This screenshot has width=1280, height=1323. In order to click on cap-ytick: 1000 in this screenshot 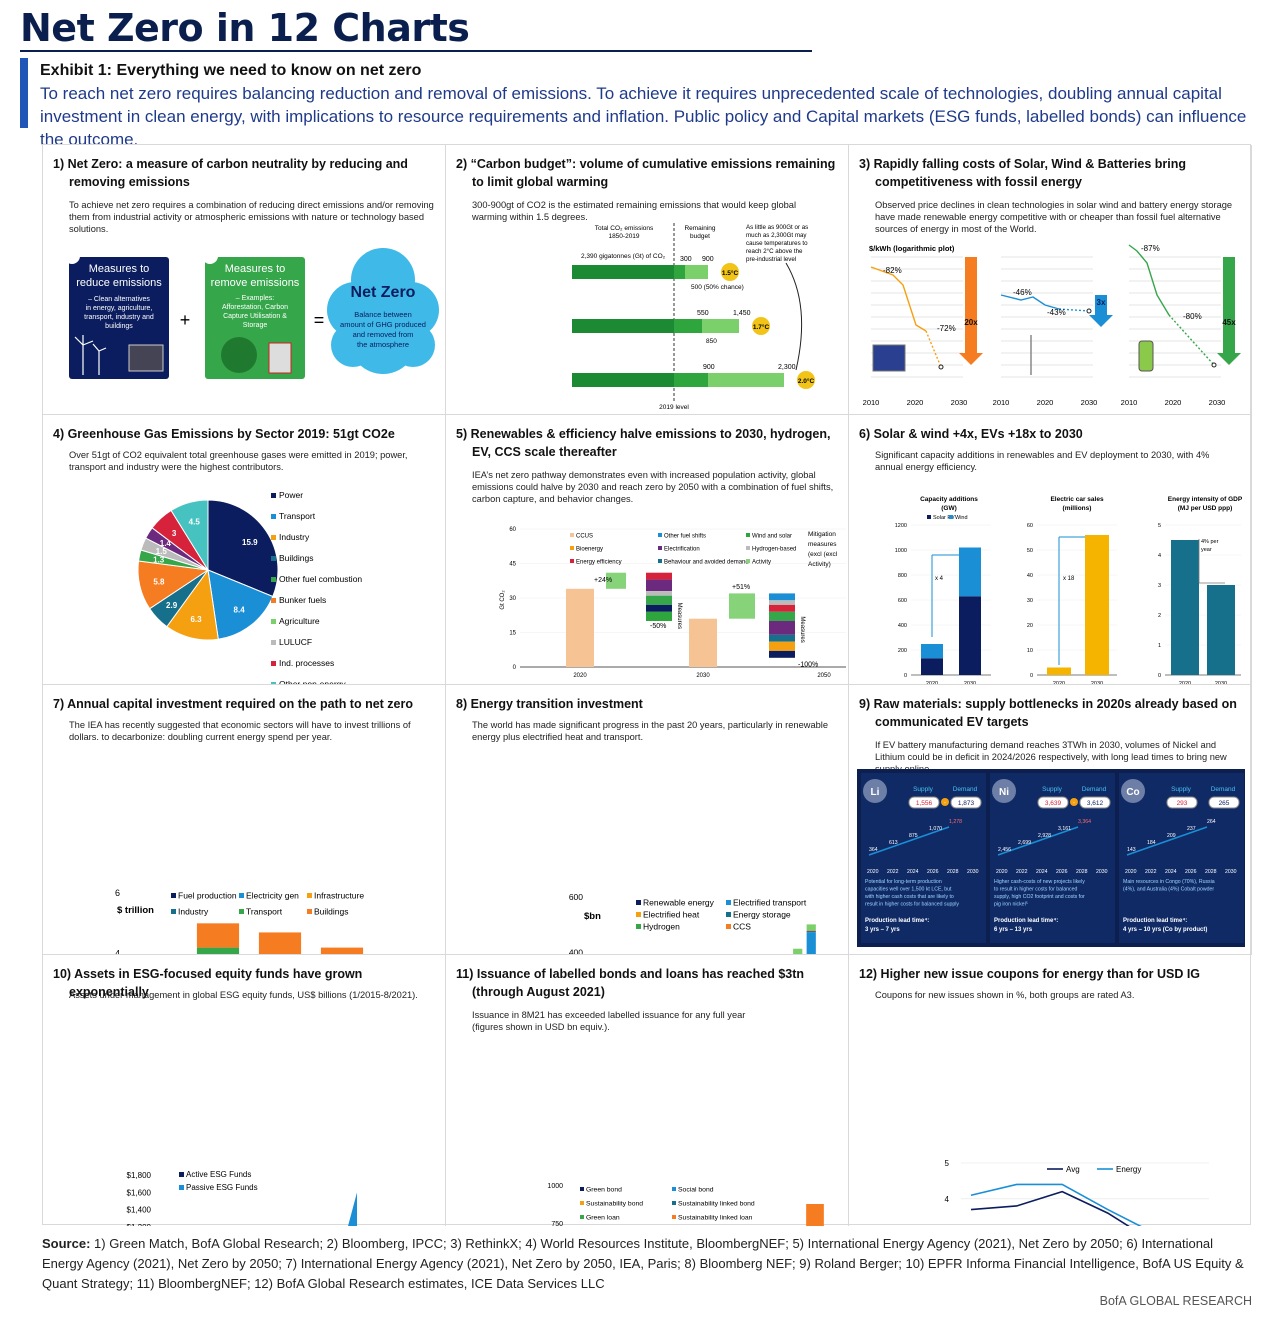, I will do `click(901, 551)`.